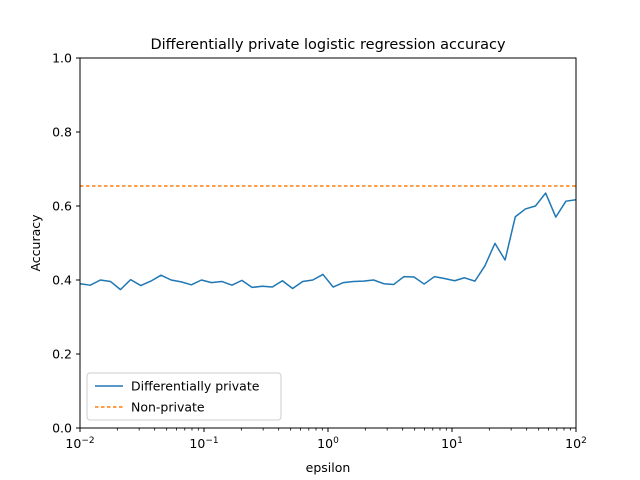  What do you see at coordinates (195, 386) in the screenshot?
I see `legend-label-0: Differentially private` at bounding box center [195, 386].